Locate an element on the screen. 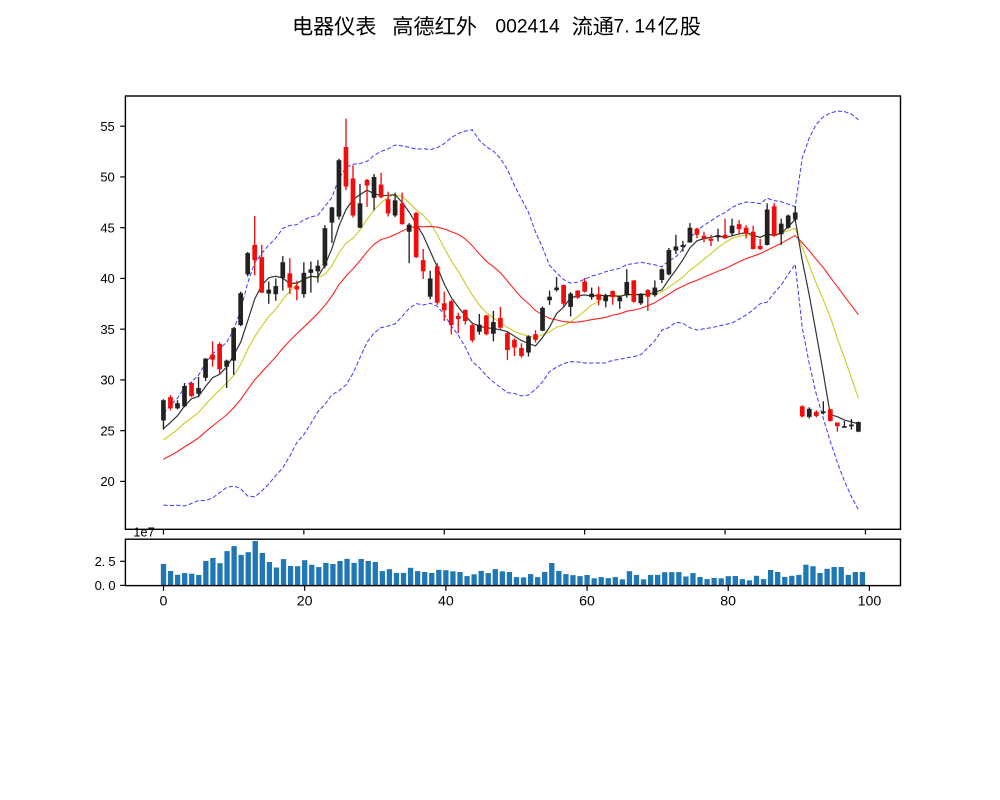  svg-text: 50 is located at coordinates (107, 177).